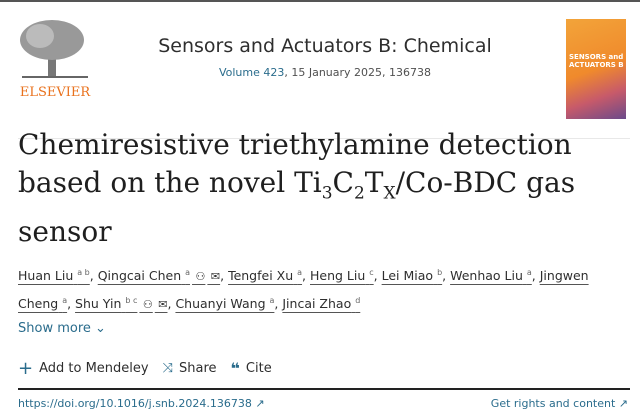 This screenshot has height=419, width=640. Describe the element at coordinates (225, 304) in the screenshot. I see `author-link: Chuanyi Wang a` at that location.